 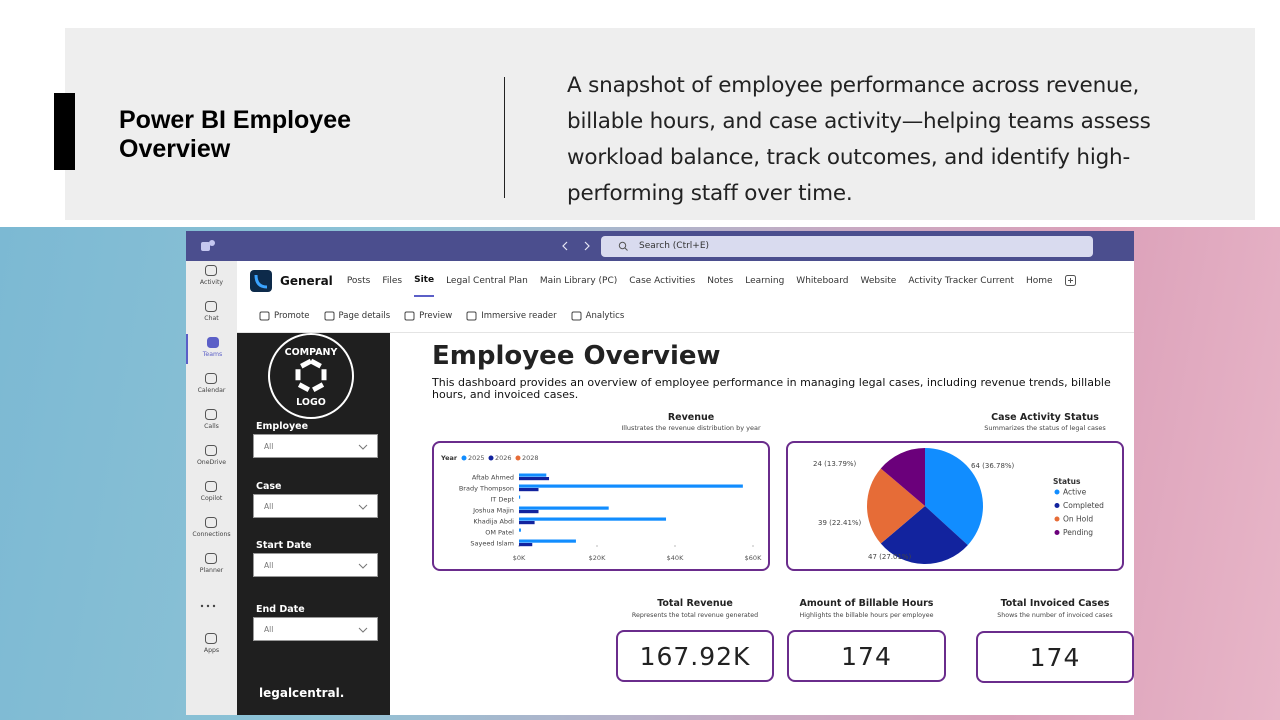 I want to click on tab: Learning, so click(x=765, y=280).